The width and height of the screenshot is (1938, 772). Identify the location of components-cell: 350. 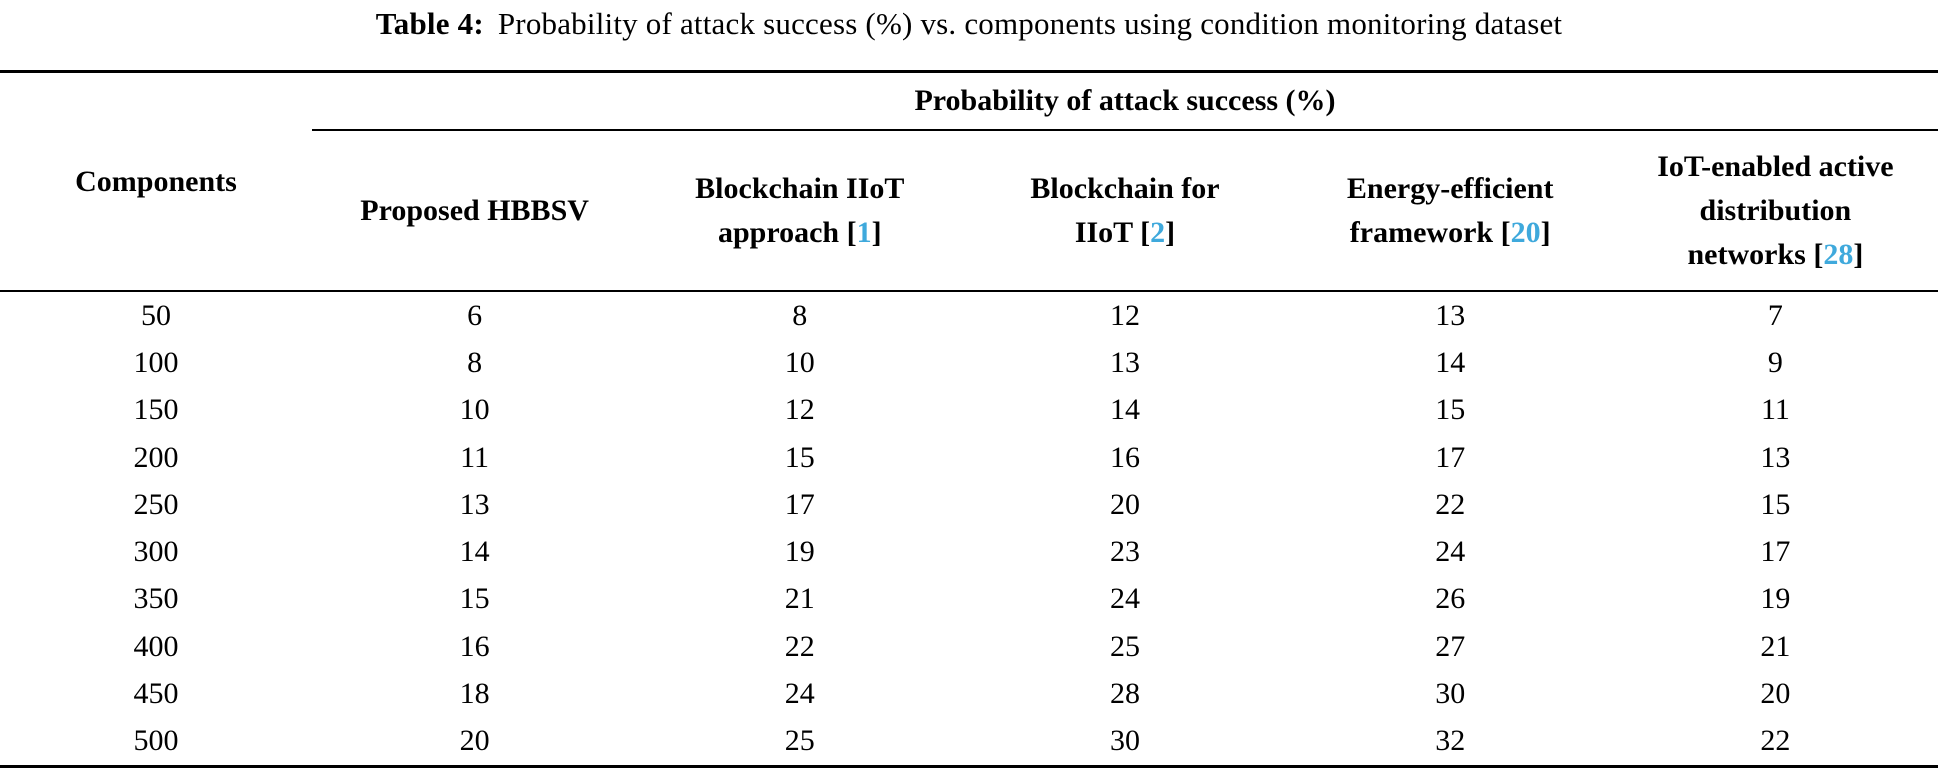
(156, 599).